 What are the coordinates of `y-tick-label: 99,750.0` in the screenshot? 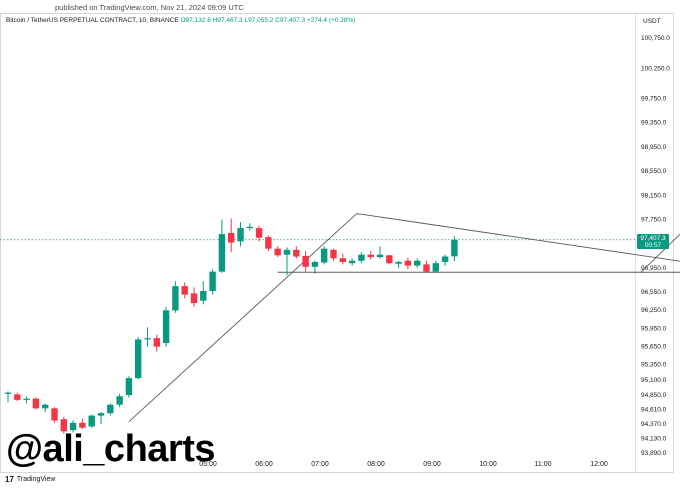 It's located at (654, 99).